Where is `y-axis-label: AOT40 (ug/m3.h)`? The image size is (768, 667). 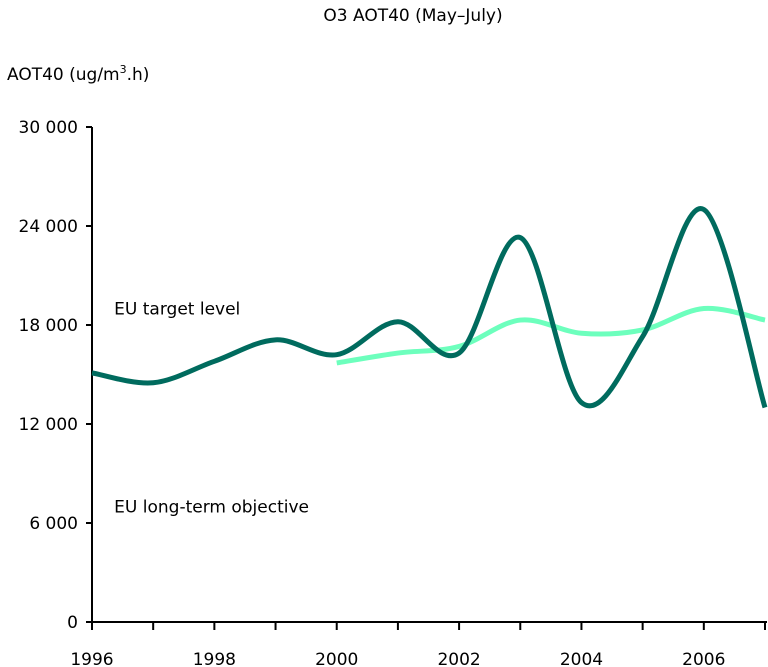 y-axis-label: AOT40 (ug/m3.h) is located at coordinates (78, 74).